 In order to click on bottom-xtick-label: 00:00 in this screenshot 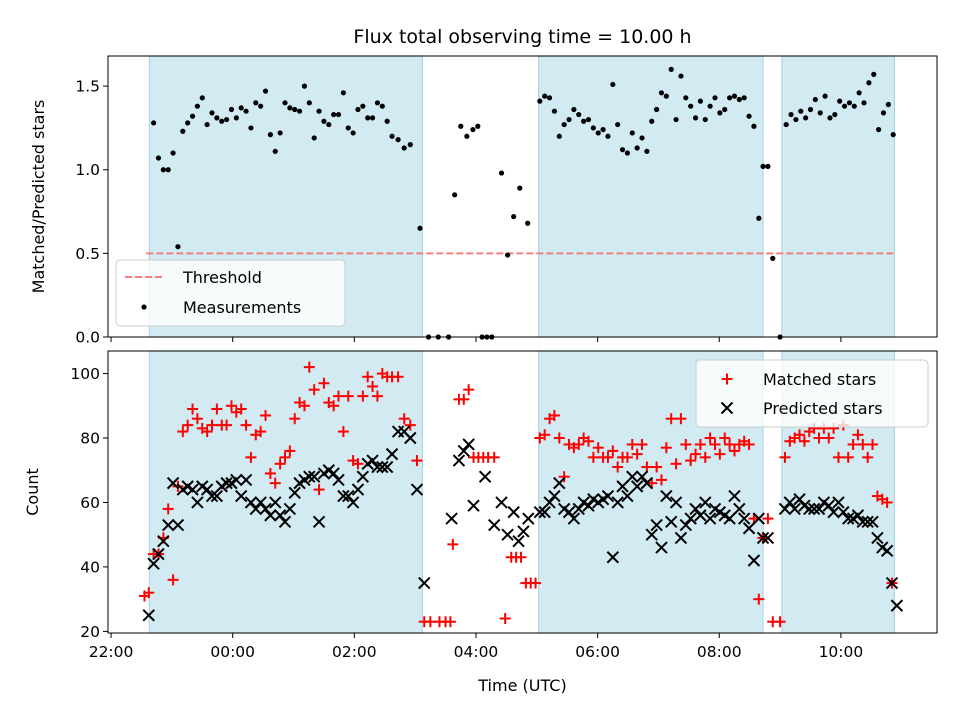, I will do `click(232, 652)`.